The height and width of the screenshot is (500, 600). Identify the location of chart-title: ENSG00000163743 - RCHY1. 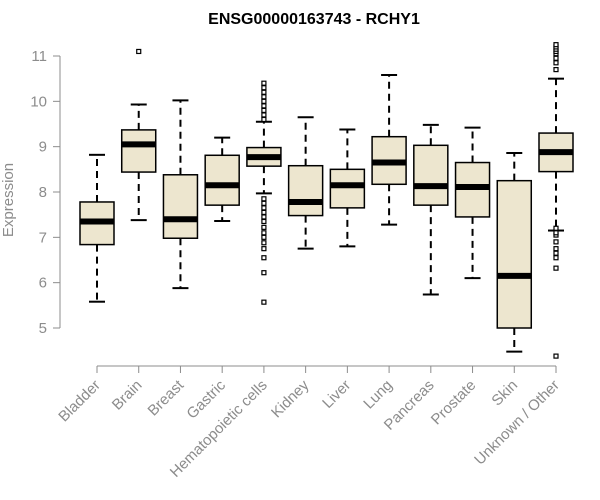
(314, 19).